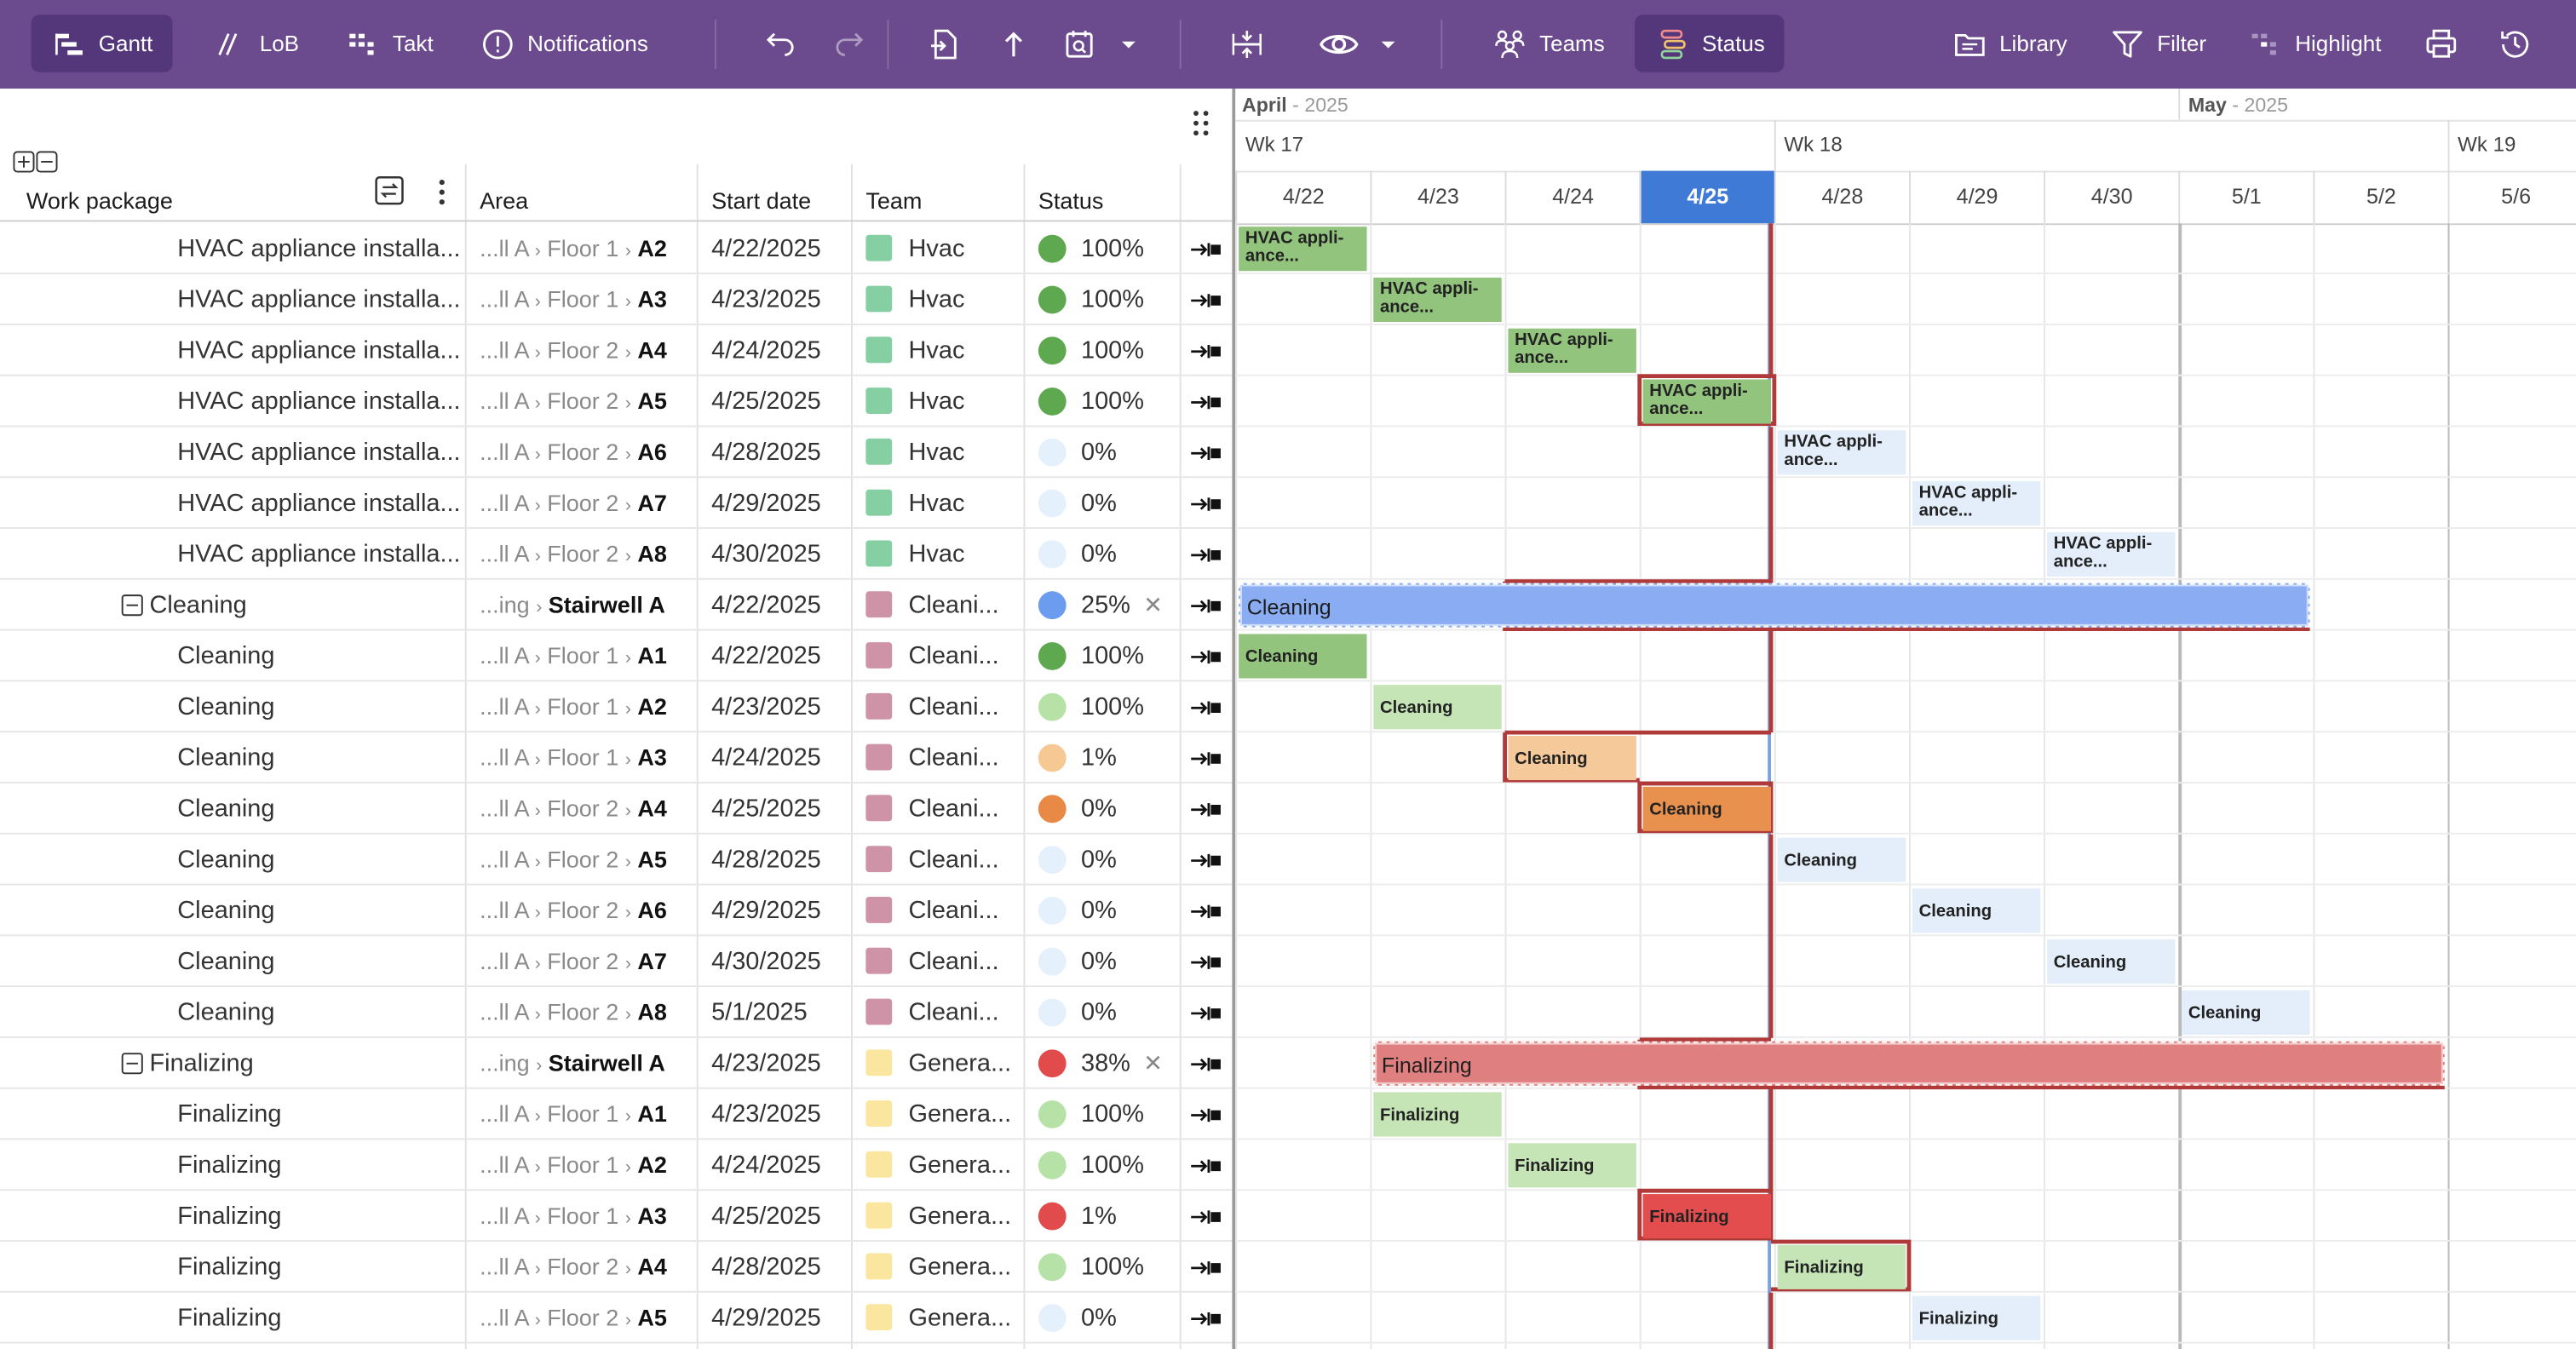  Describe the element at coordinates (100, 200) in the screenshot. I see `header-work-package: Work package` at that location.